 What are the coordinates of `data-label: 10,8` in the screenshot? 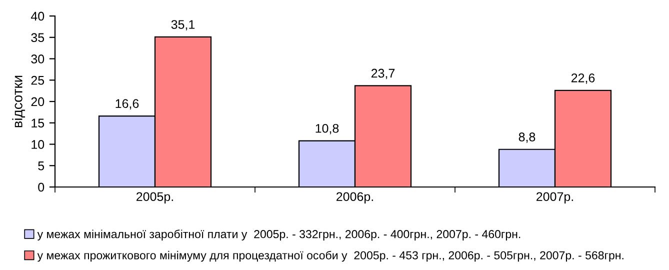 It's located at (327, 129).